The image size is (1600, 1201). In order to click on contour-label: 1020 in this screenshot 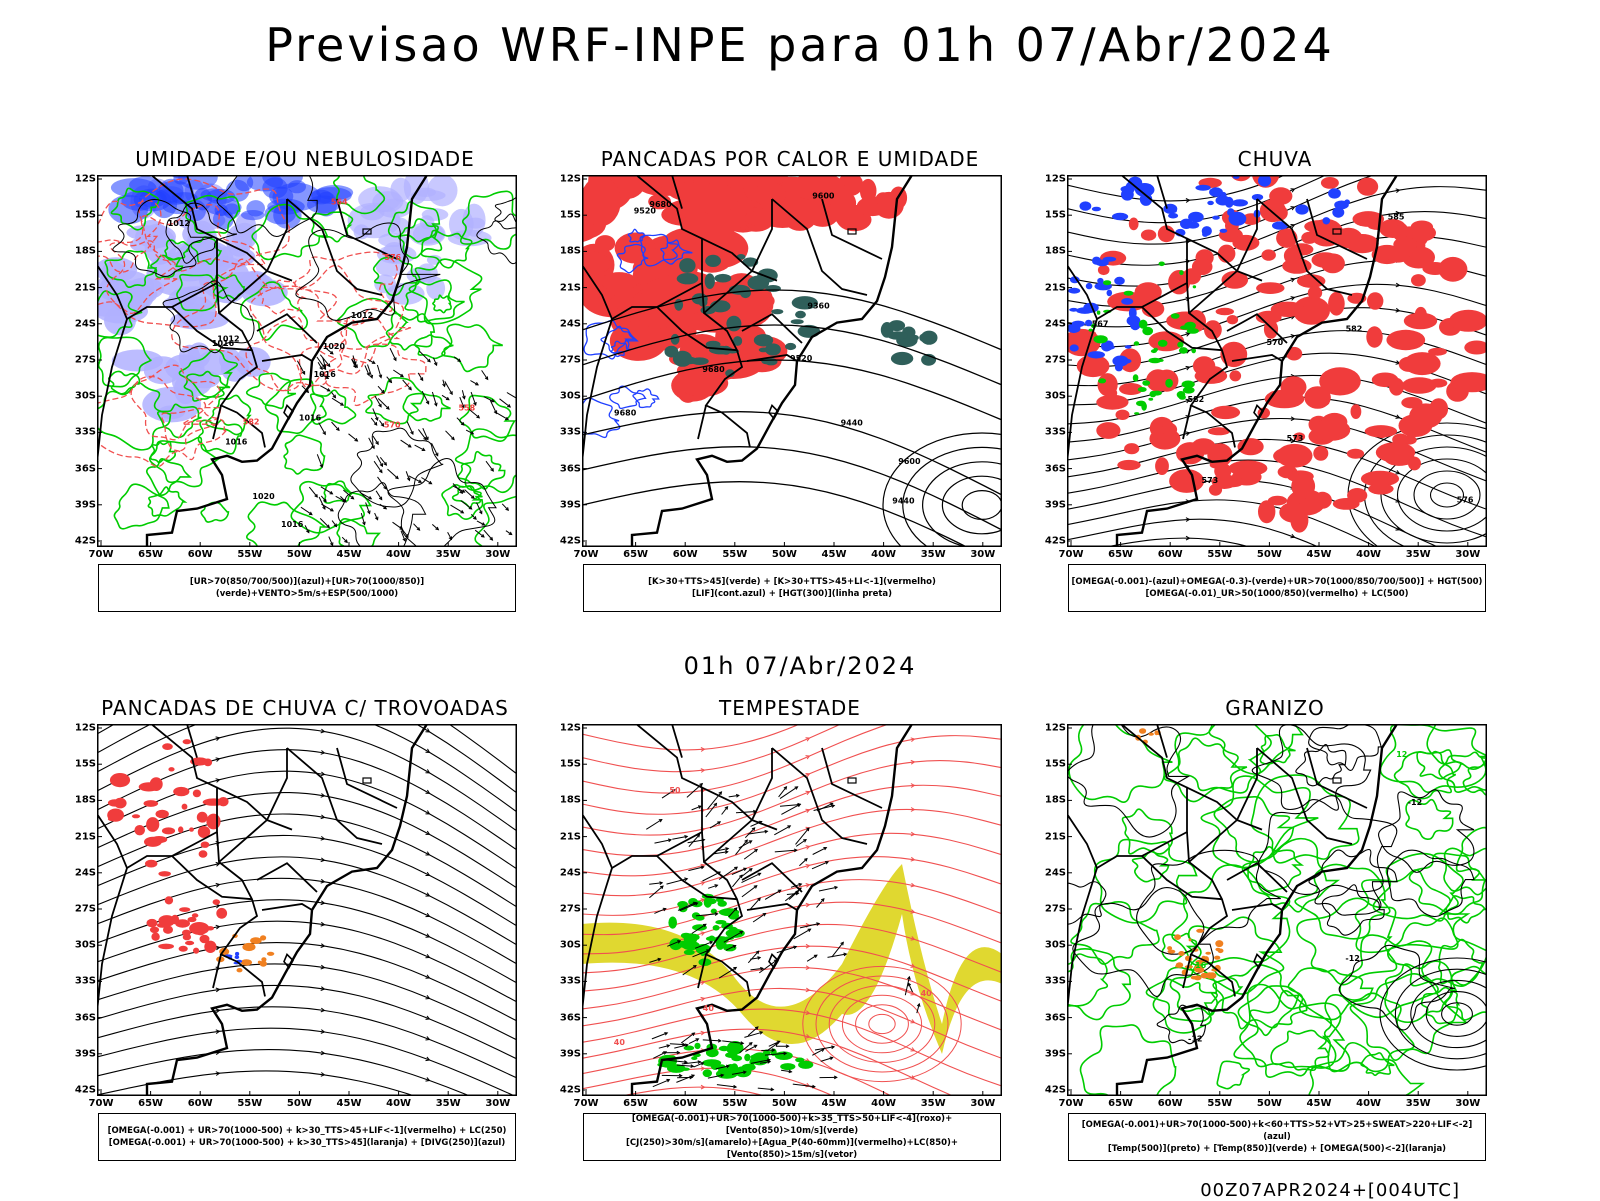, I will do `click(334, 346)`.